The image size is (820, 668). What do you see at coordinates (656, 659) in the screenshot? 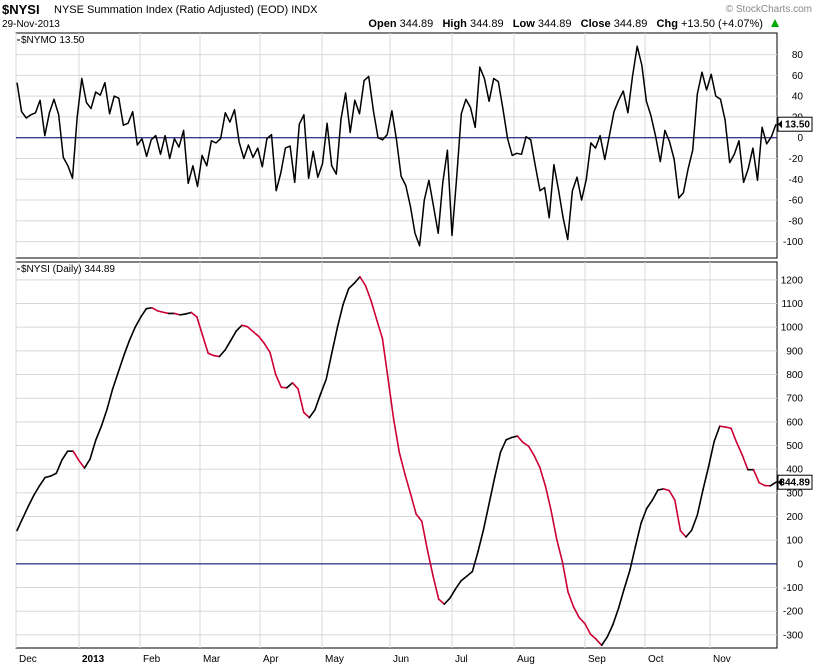
I see `x-axis-label: Oct` at bounding box center [656, 659].